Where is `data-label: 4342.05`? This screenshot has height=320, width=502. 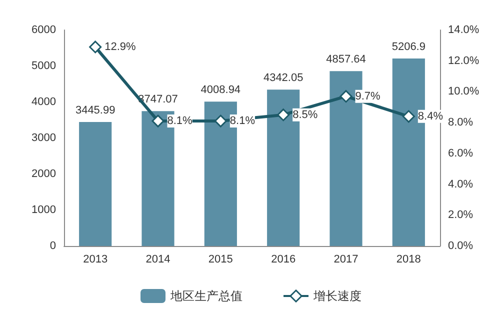
data-label: 4342.05 is located at coordinates (283, 78).